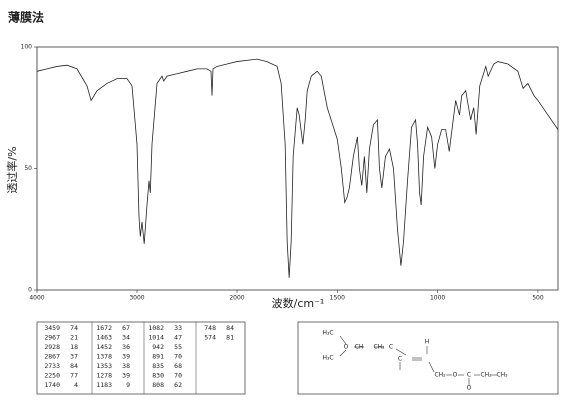 This screenshot has width=570, height=415. What do you see at coordinates (158, 347) in the screenshot?
I see `peak-wavenumber: 942` at bounding box center [158, 347].